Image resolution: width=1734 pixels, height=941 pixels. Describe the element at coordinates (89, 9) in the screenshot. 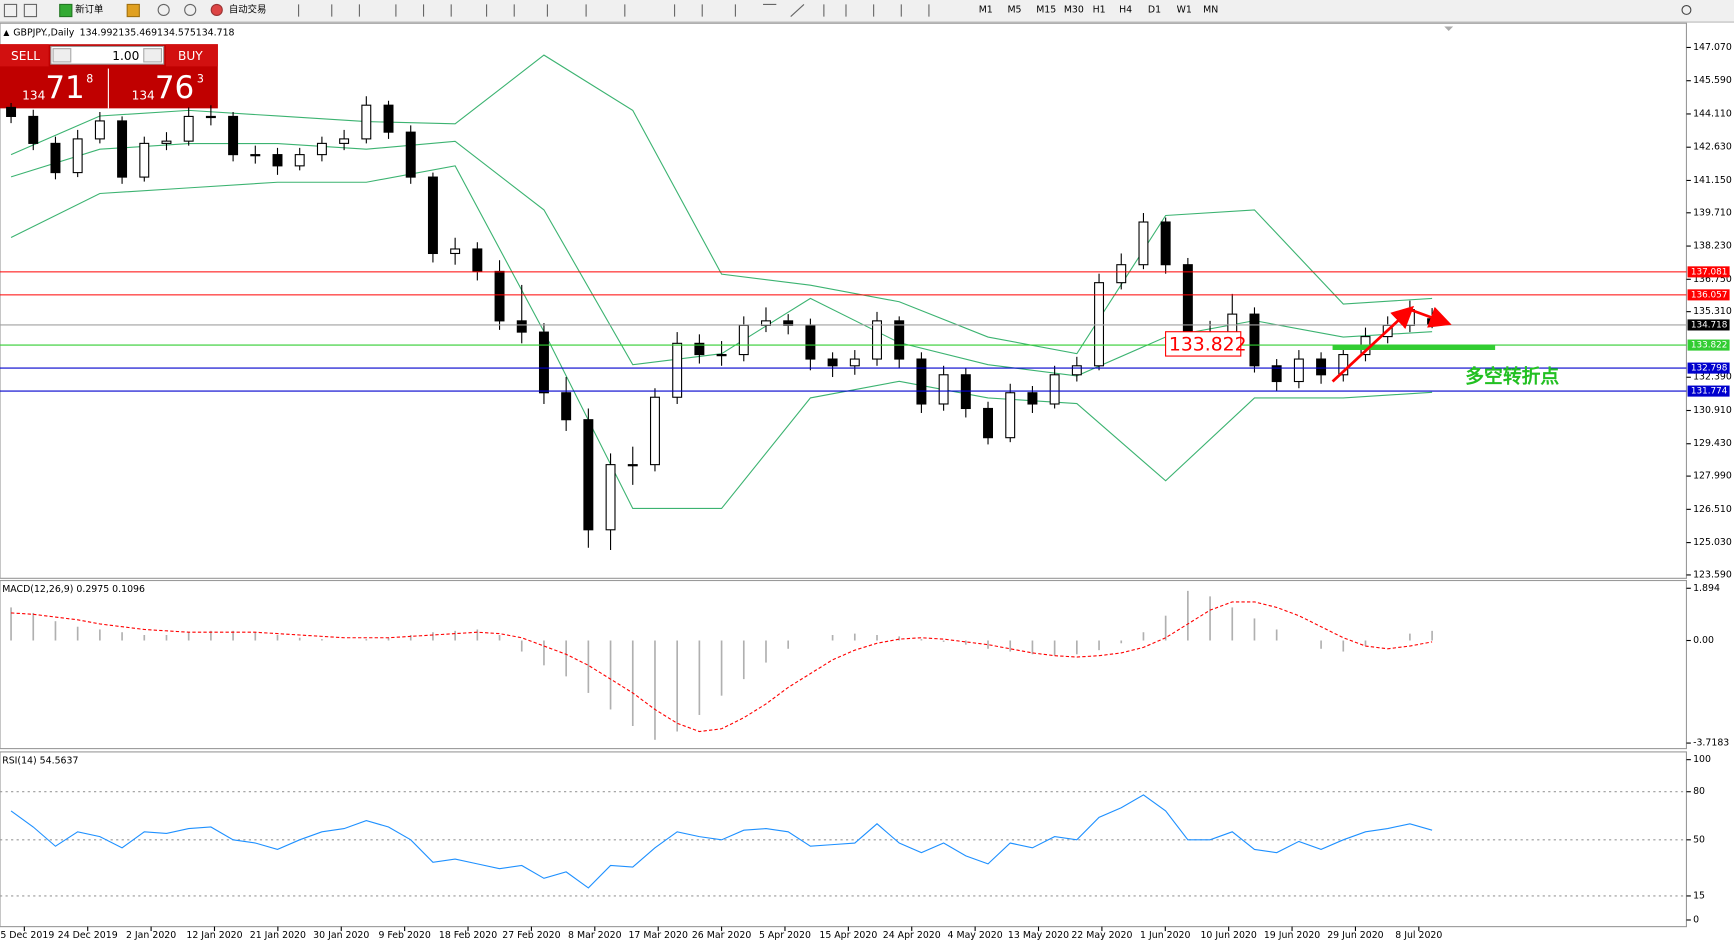

I see `toolbar-button: 新订单` at that location.